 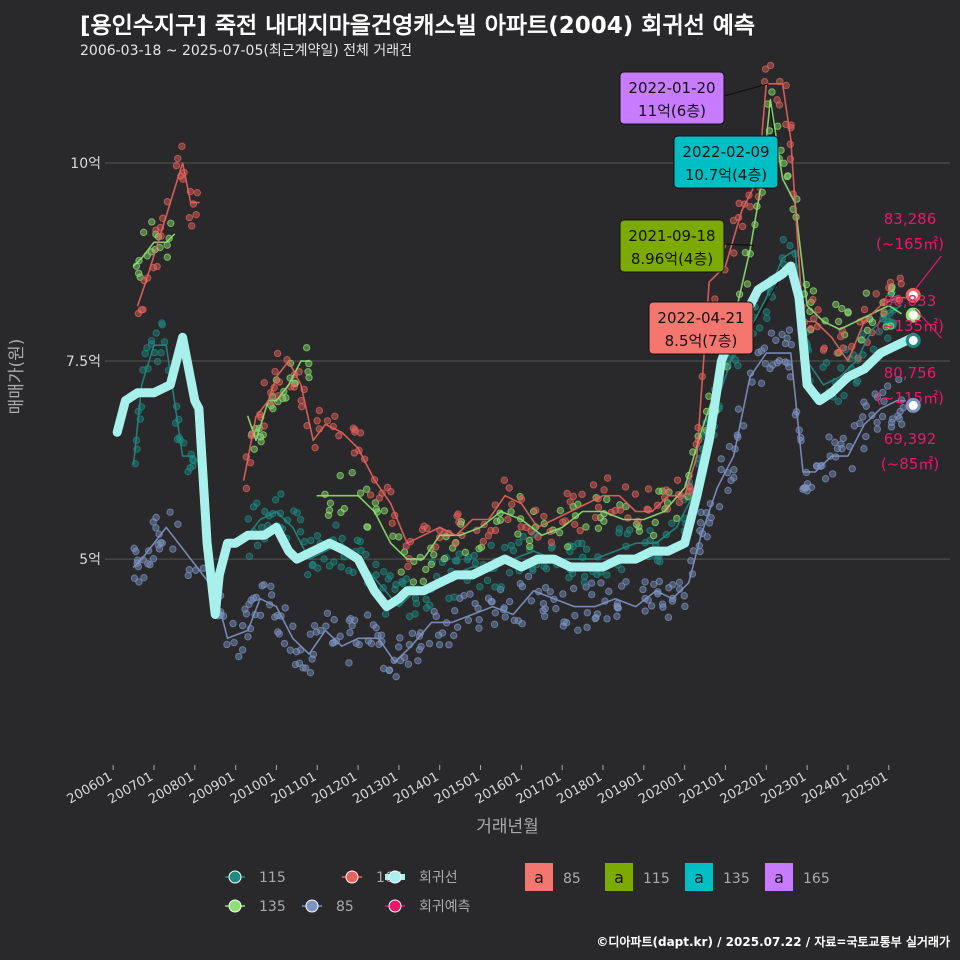 What do you see at coordinates (130, 788) in the screenshot?
I see `x-tick-label: 200701` at bounding box center [130, 788].